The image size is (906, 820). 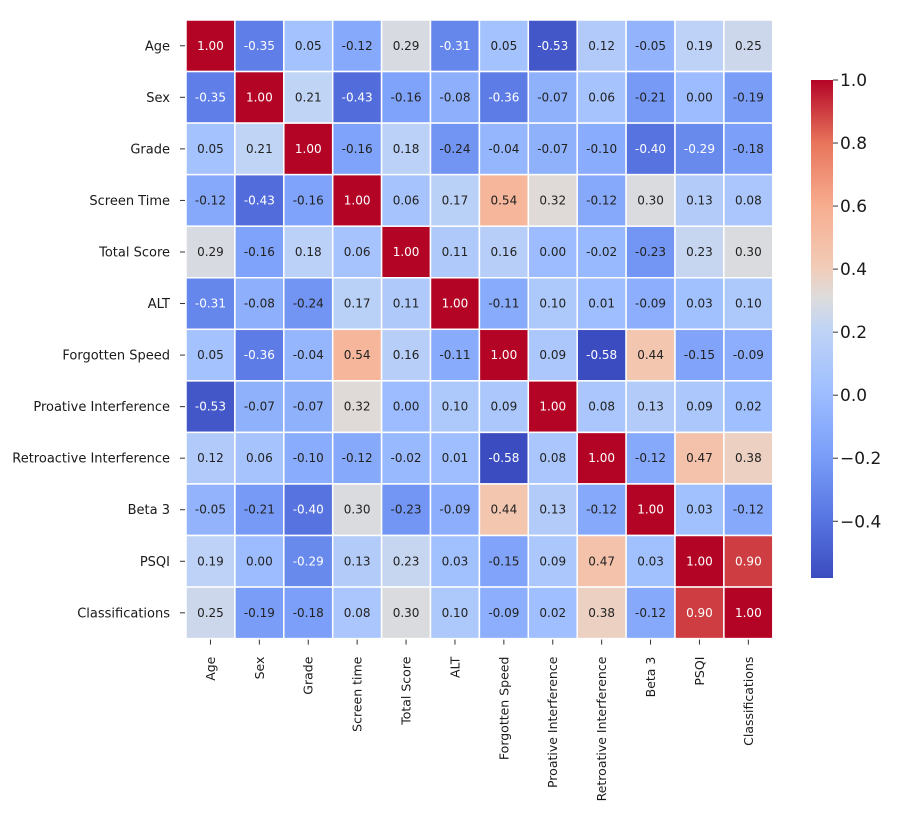 I want to click on heatmap-cell-value: -0.18, so click(x=748, y=149).